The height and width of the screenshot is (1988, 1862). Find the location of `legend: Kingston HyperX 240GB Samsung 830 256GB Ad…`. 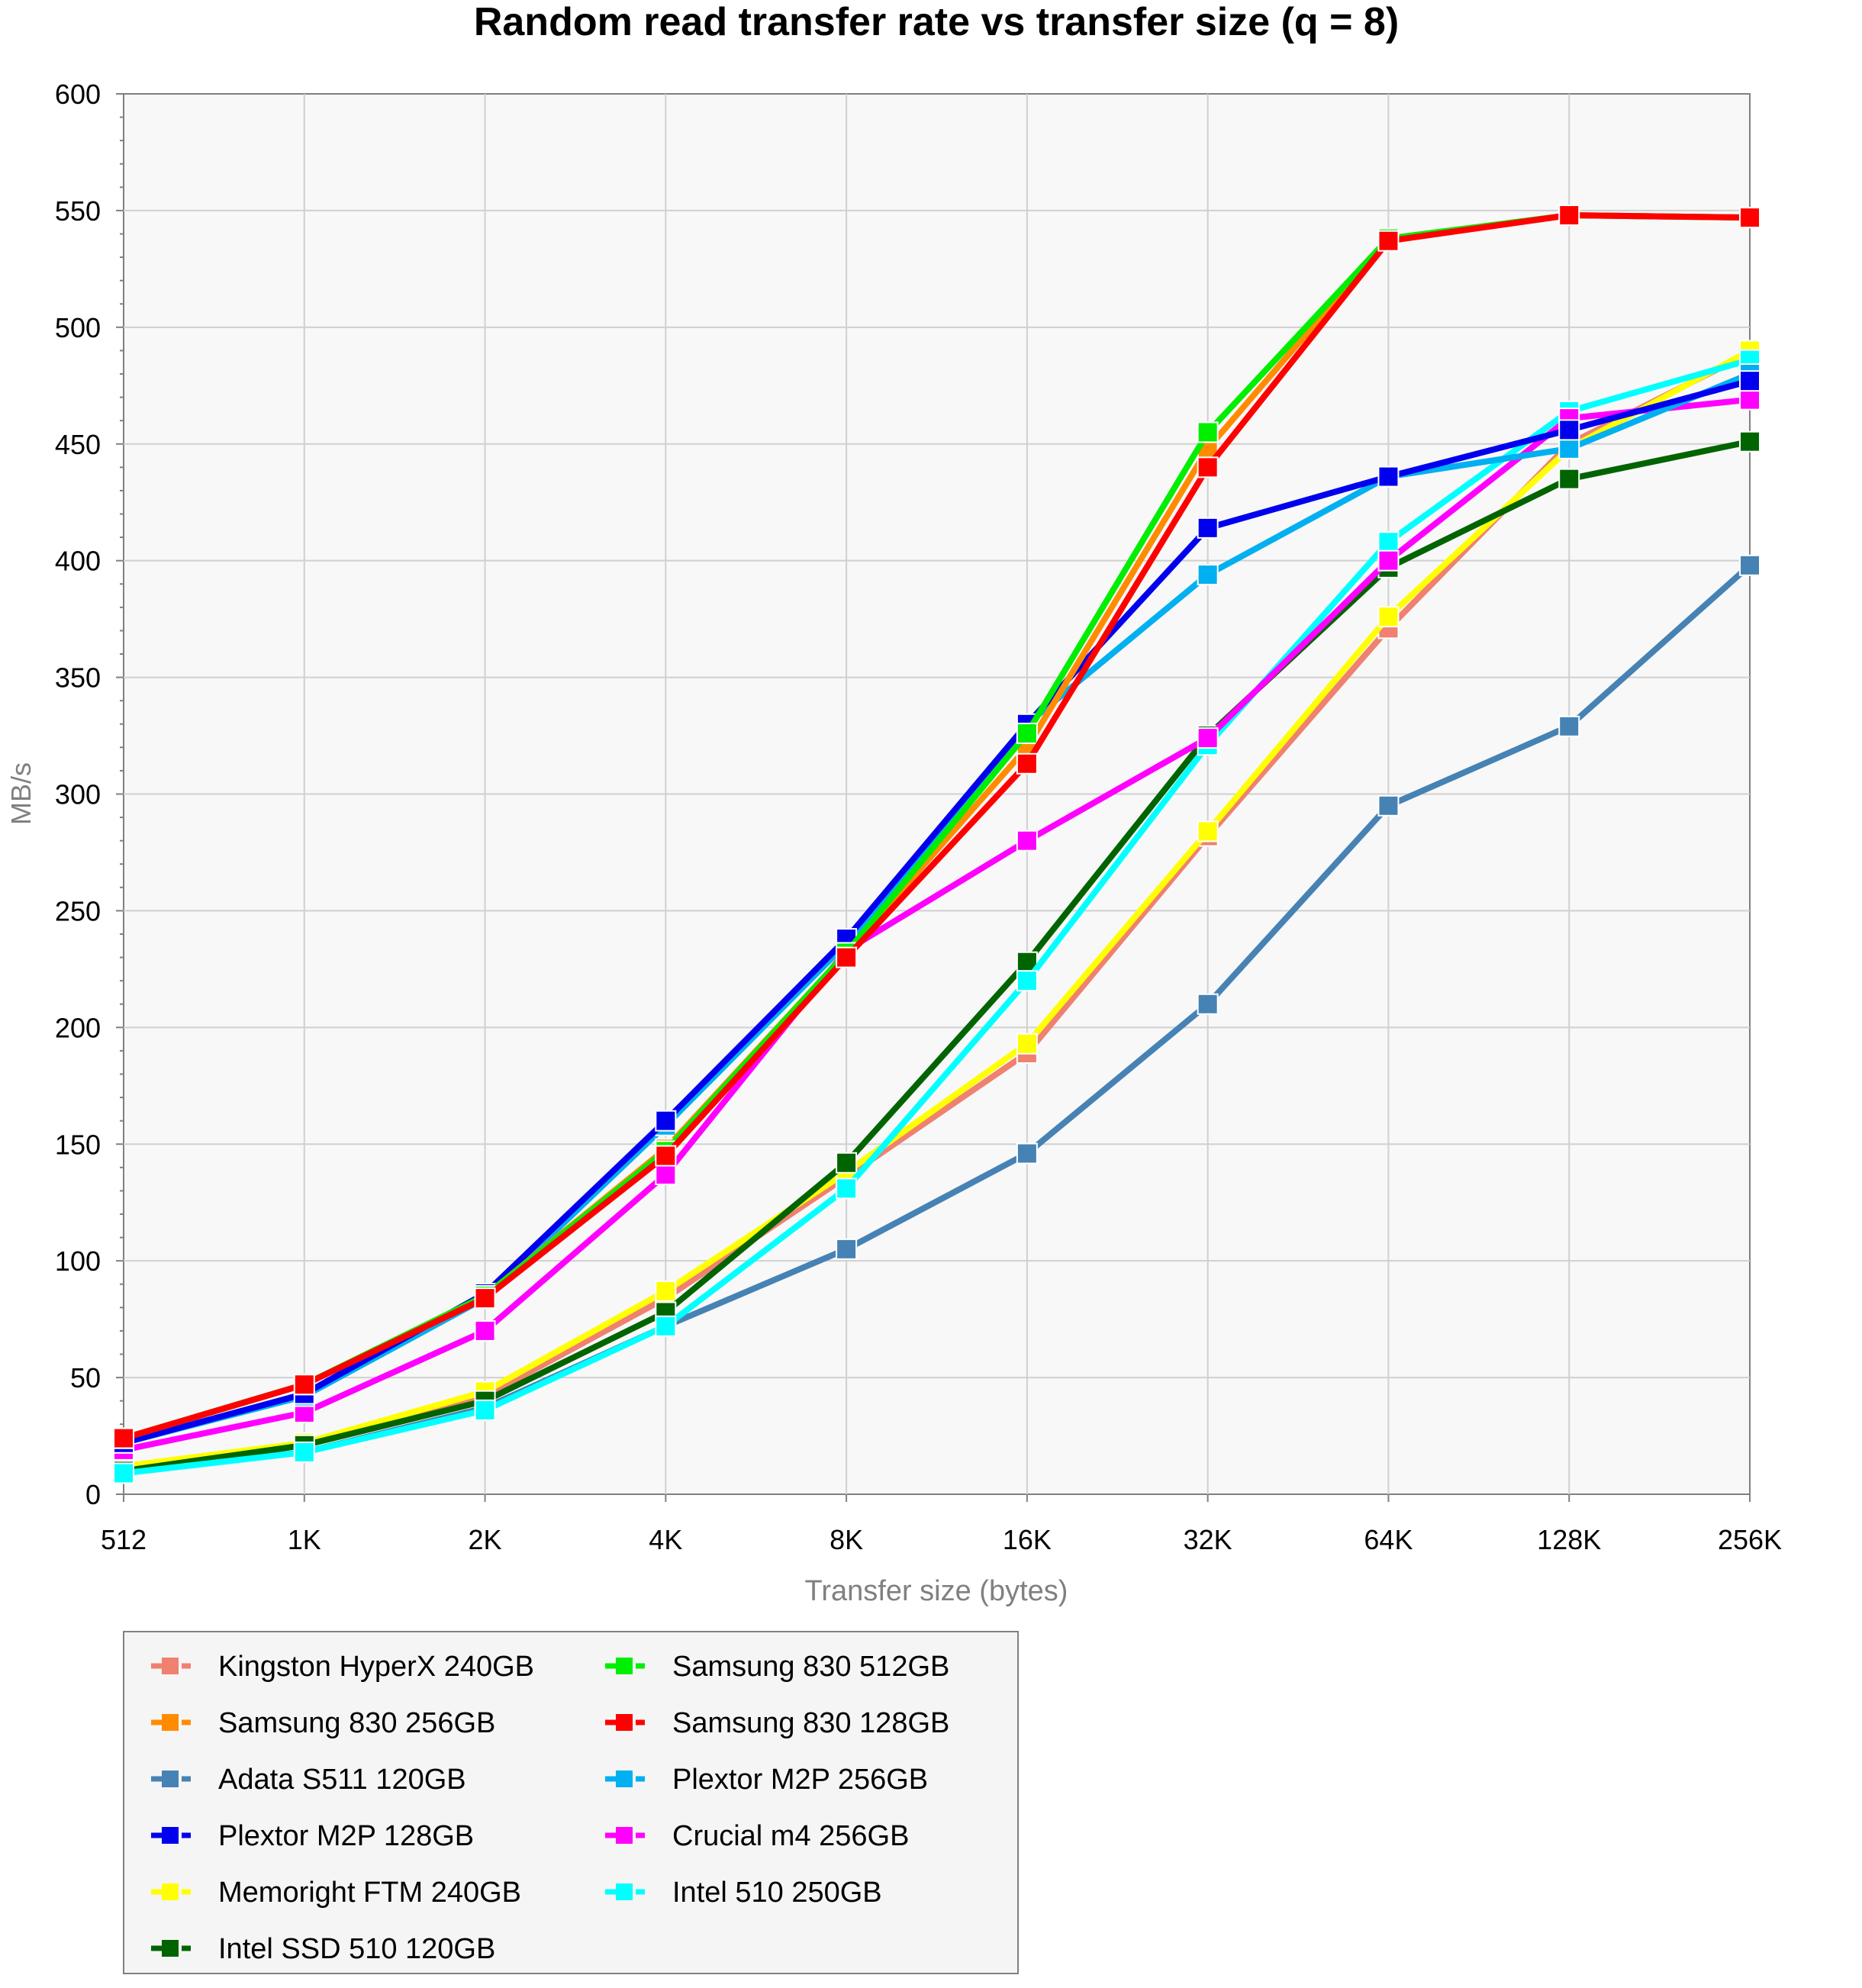

legend: Kingston HyperX 240GB Samsung 830 256GB Ad… is located at coordinates (571, 1802).